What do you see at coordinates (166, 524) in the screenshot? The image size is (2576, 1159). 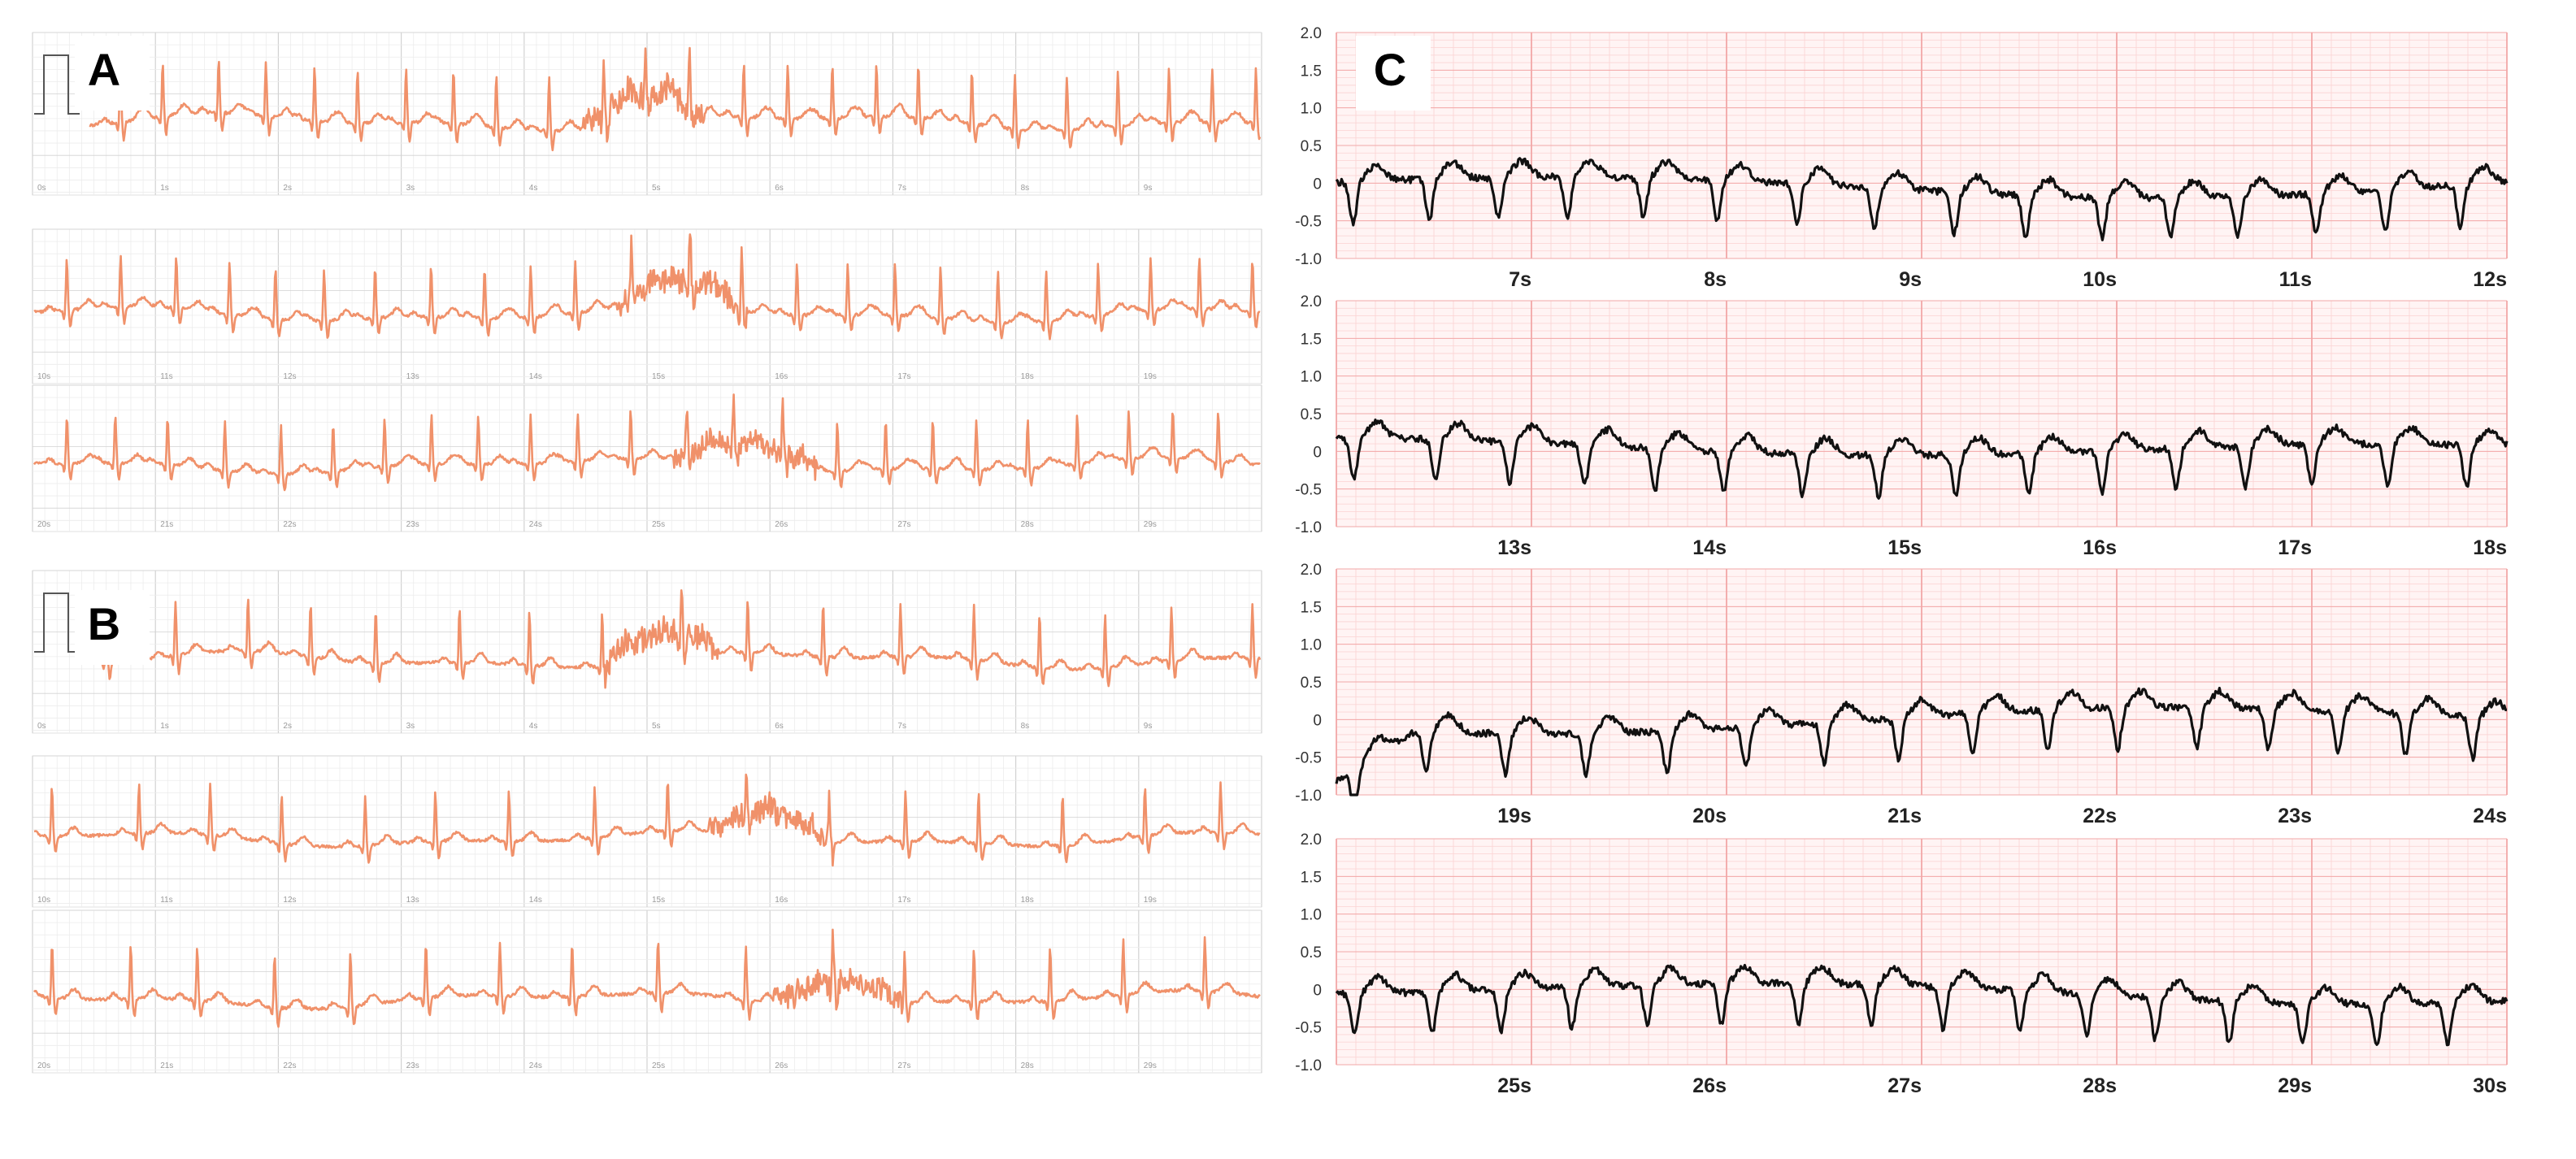 I see `strip-tick-label: 21s` at bounding box center [166, 524].